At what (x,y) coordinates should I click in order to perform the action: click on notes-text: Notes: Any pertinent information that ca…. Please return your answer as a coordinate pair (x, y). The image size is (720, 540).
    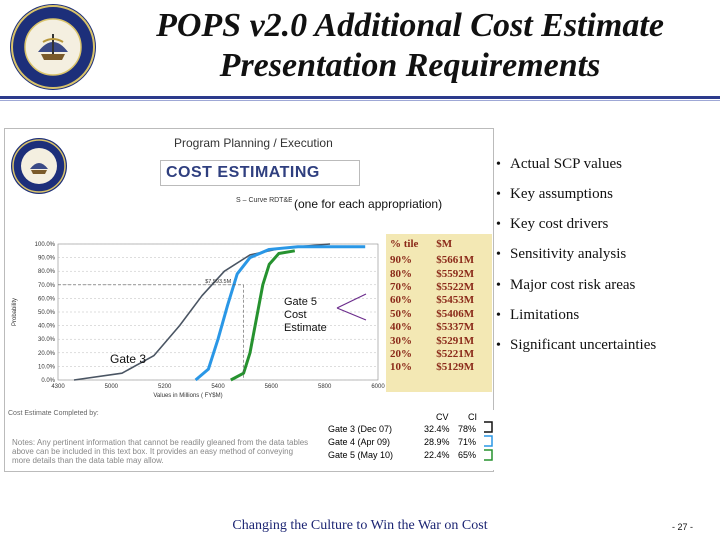
    Looking at the image, I should click on (160, 451).